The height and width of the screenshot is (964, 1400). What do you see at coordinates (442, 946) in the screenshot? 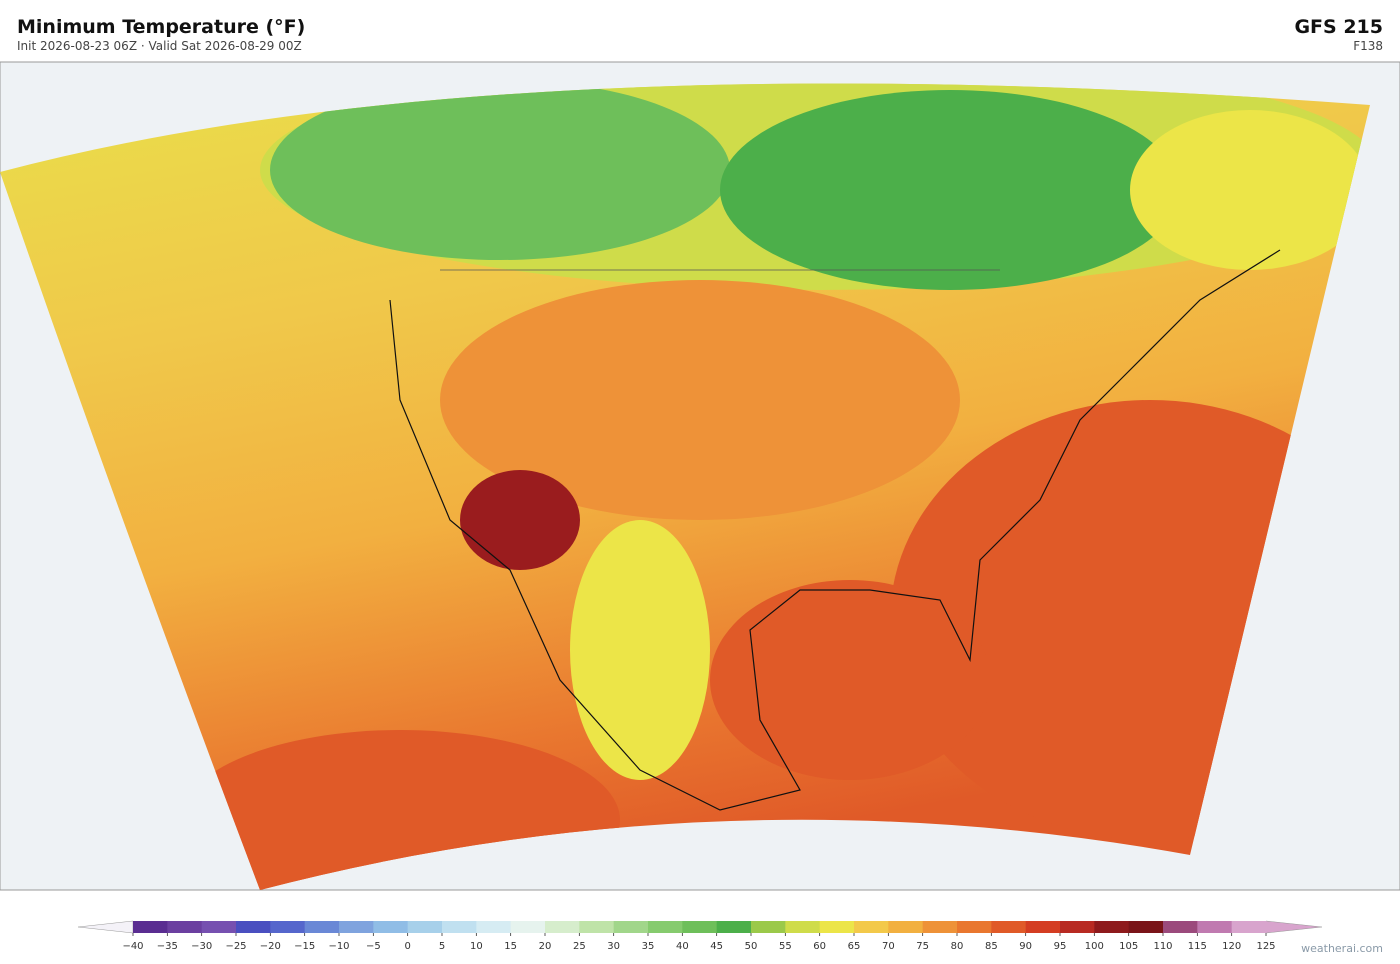
I see `colorbar-tick-label: 5` at bounding box center [442, 946].